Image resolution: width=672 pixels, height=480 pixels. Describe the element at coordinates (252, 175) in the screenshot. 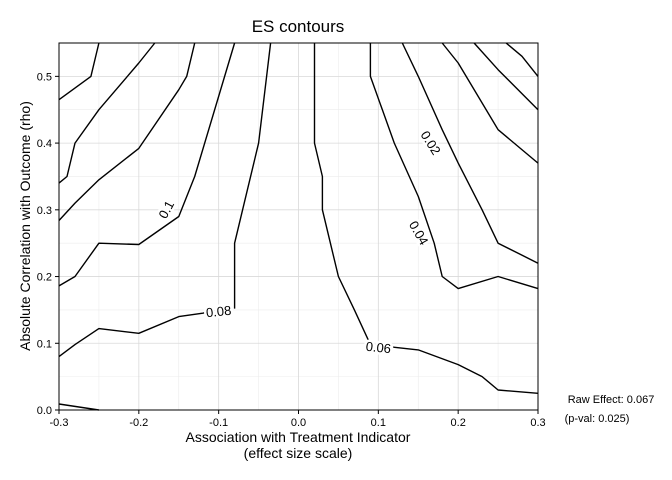

I see `contour-line-center-left` at that location.